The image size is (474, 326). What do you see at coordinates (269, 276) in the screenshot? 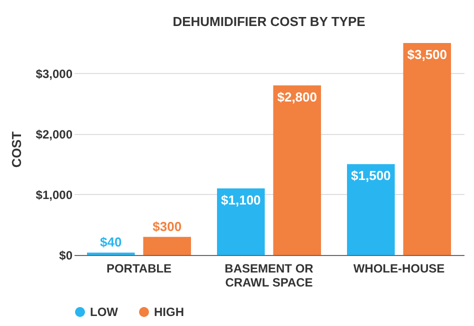
I see `x-tick-label: BASEMENT OR CRAWL SPACE` at bounding box center [269, 276].